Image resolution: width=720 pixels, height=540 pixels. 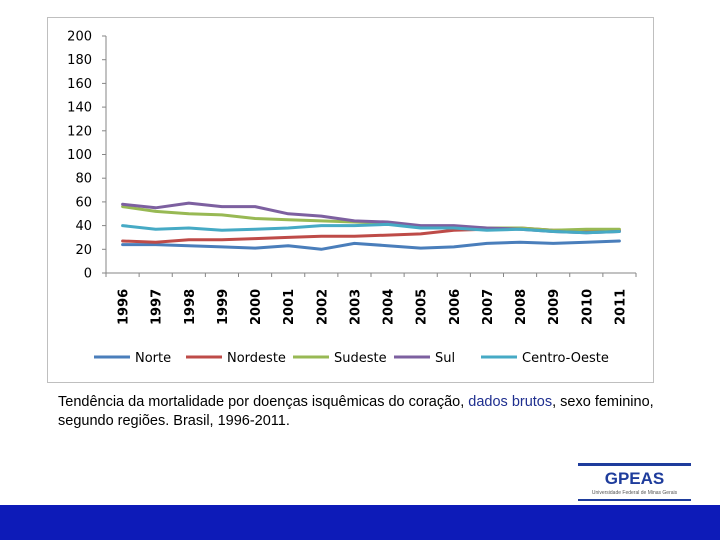 I want to click on y-tick-label: 100, so click(x=79, y=155).